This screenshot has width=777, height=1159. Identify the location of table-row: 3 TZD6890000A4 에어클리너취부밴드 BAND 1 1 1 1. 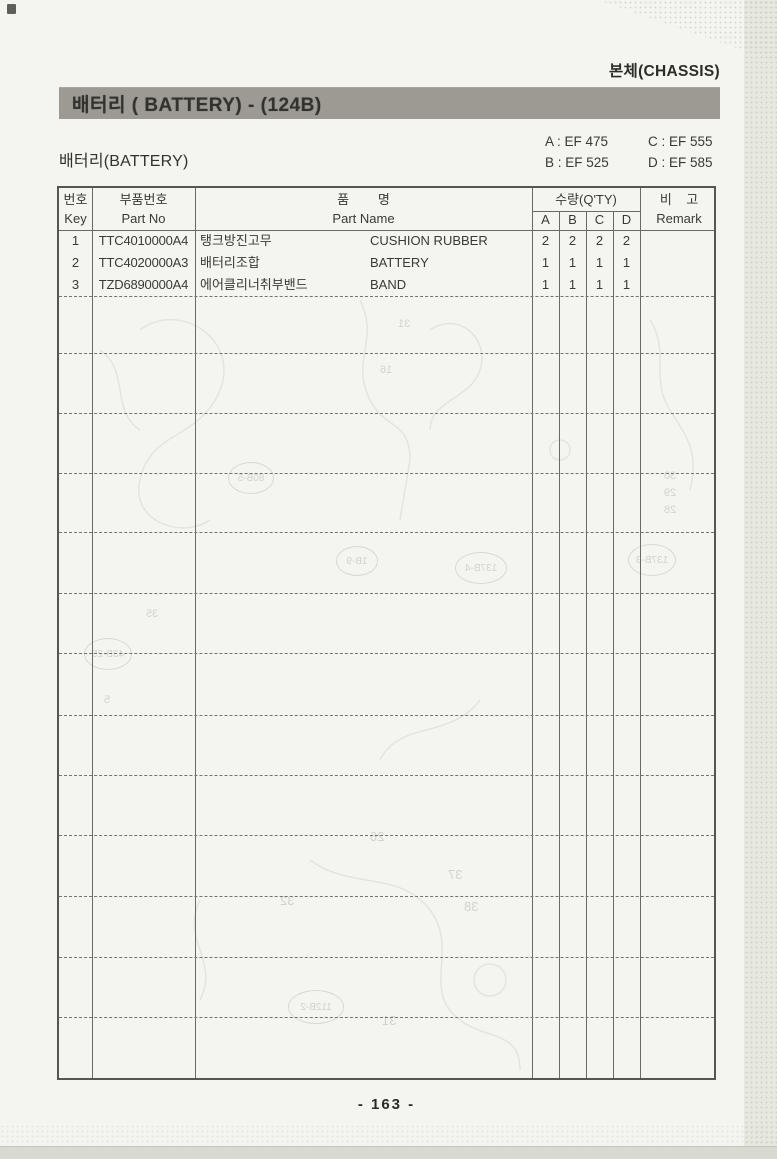
(388, 285).